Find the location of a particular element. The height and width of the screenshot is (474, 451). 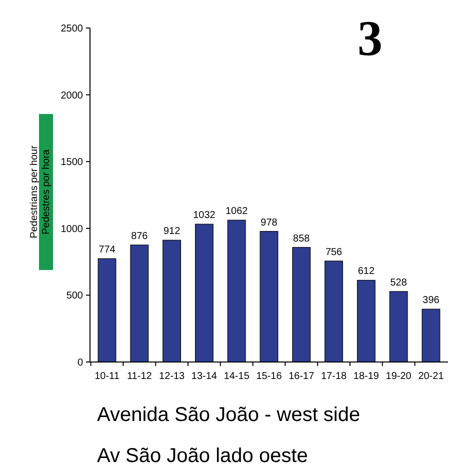

data-label: 876 is located at coordinates (139, 236).